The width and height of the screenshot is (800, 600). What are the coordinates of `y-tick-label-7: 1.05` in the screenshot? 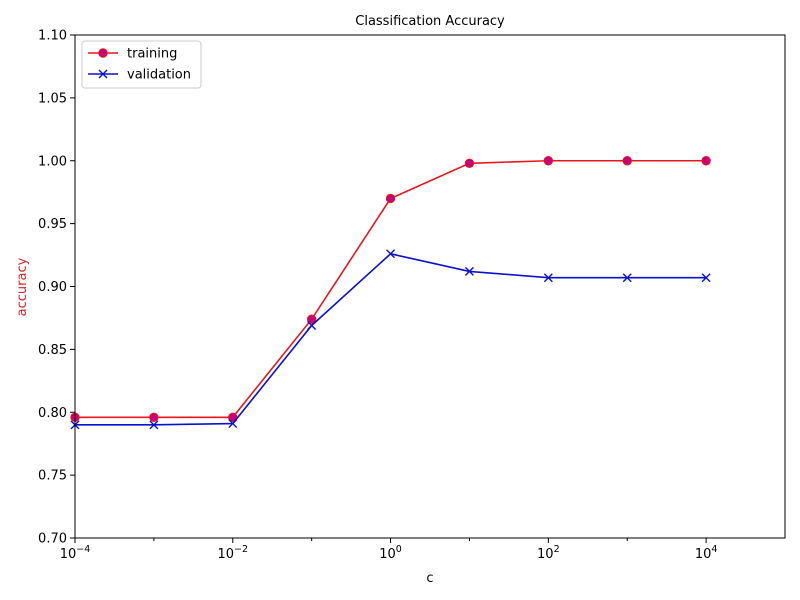 It's located at (52, 98).